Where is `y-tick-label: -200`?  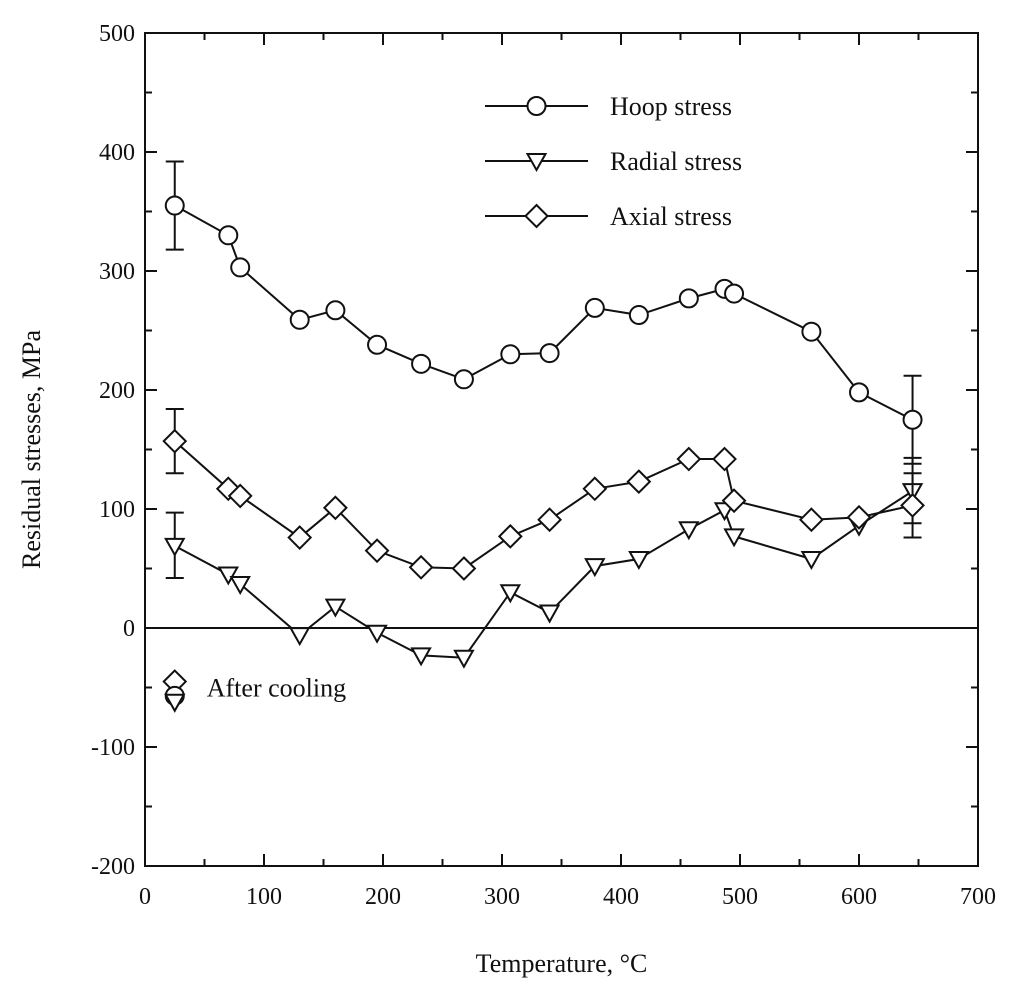 y-tick-label: -200 is located at coordinates (113, 867).